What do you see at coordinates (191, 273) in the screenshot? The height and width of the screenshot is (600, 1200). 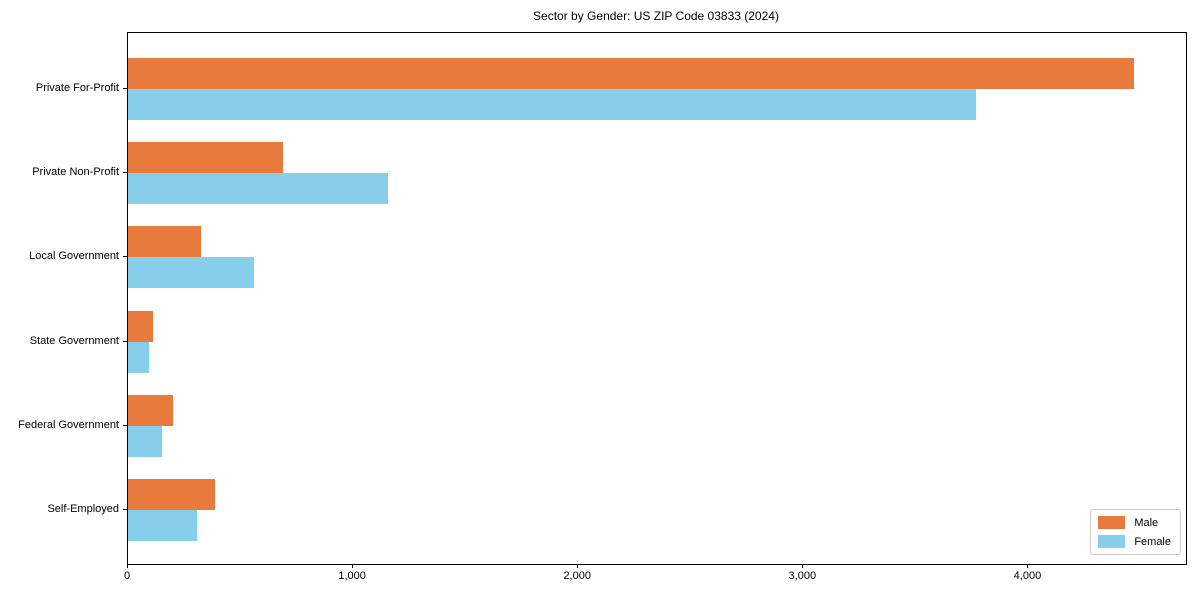 I see `bar-female-local-government` at bounding box center [191, 273].